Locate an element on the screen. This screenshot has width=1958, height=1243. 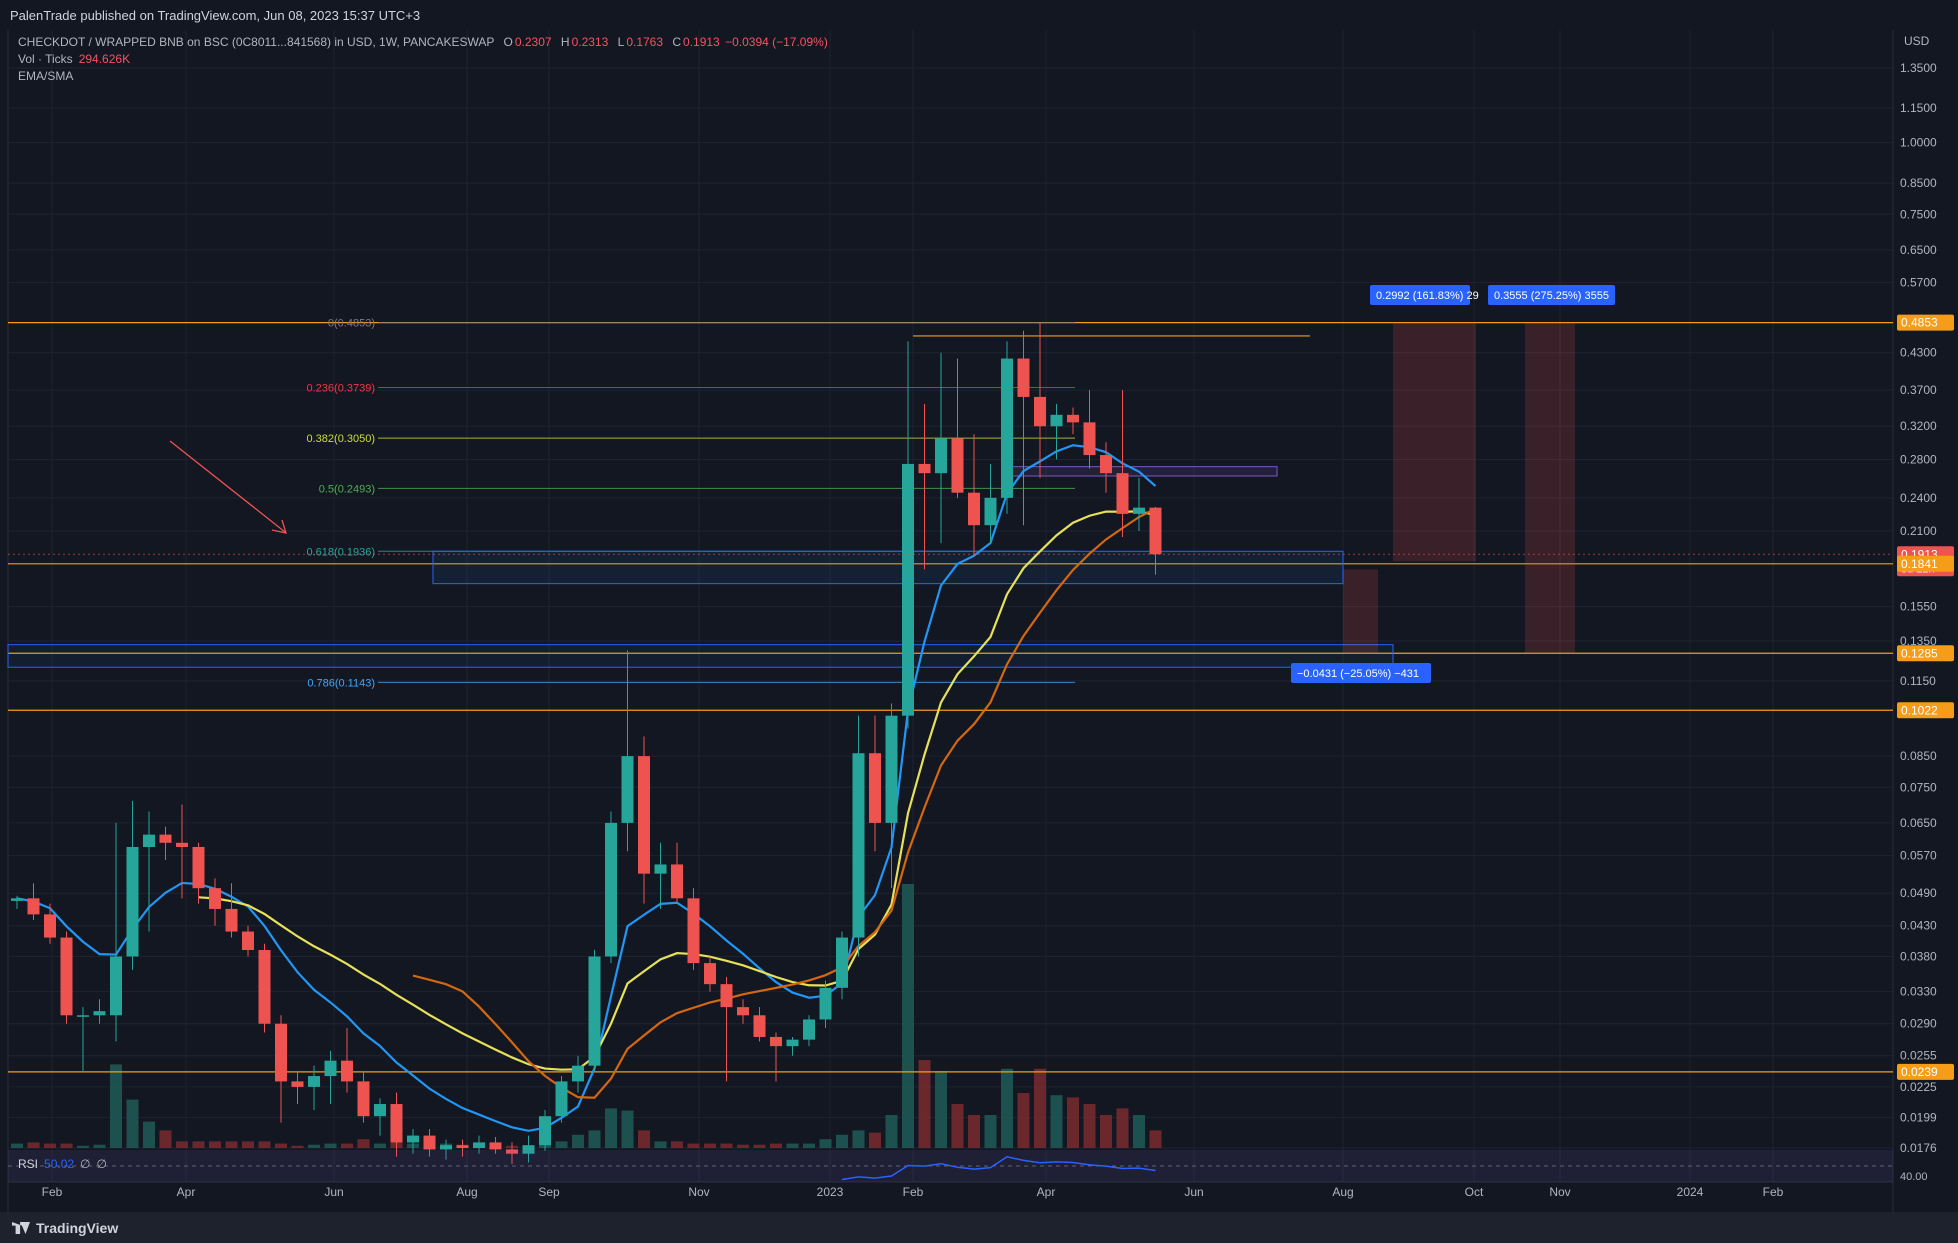
resistance-zone is located at coordinates (1144, 471).